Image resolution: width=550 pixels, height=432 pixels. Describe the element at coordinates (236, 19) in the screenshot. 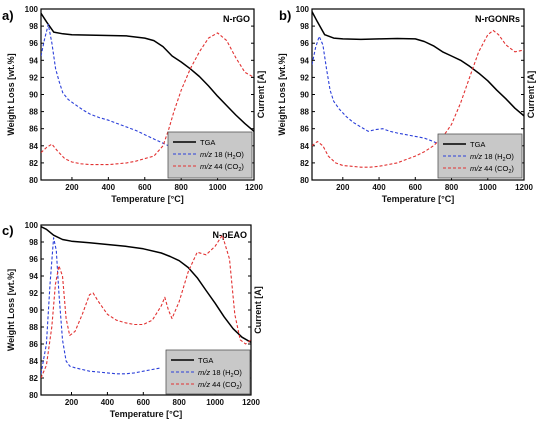

I see `panel-title: N-rGO` at that location.